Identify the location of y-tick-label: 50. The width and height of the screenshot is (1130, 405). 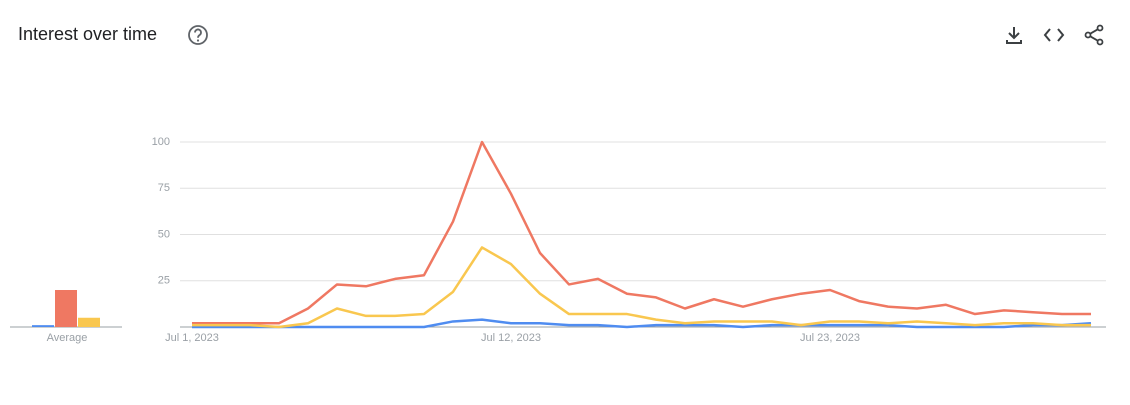
(164, 234).